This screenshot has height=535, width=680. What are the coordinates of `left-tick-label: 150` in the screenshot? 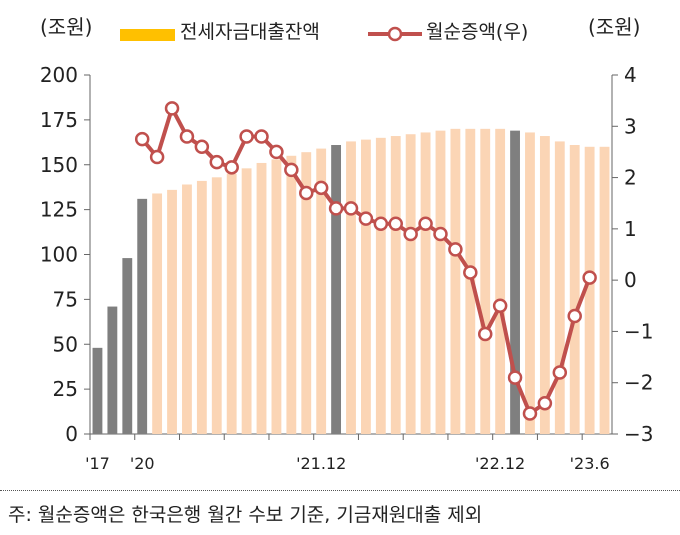 It's located at (59, 165).